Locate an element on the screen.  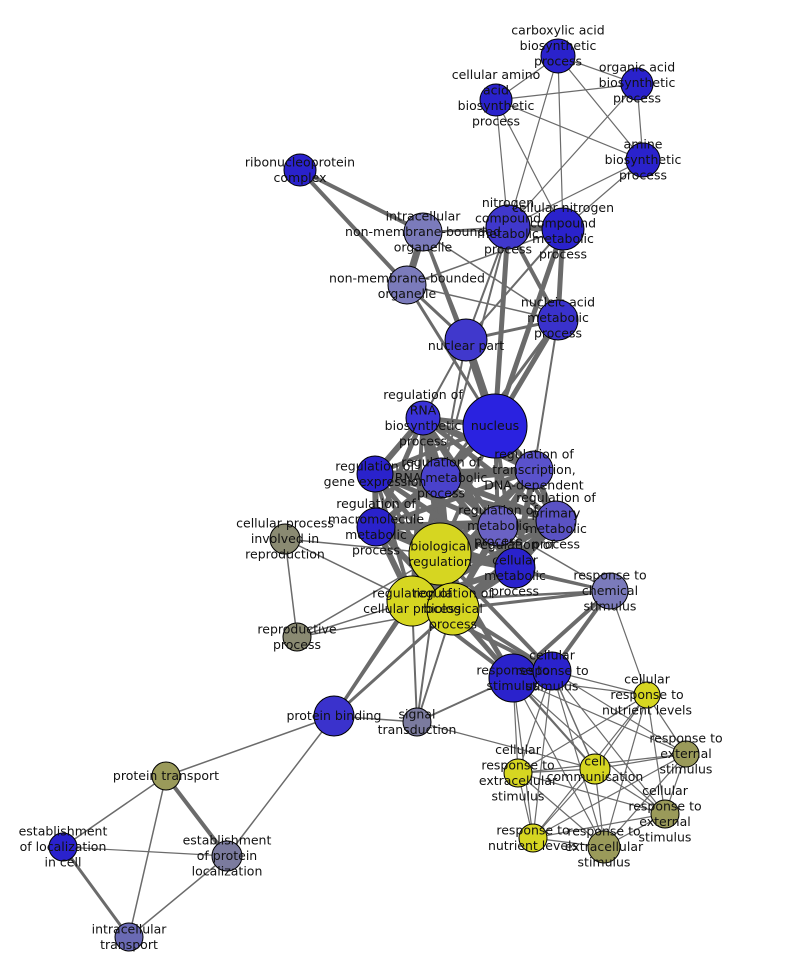
graph-node-response-to-nutrient-levels: response to nutrient levels is located at coordinates (533, 838).